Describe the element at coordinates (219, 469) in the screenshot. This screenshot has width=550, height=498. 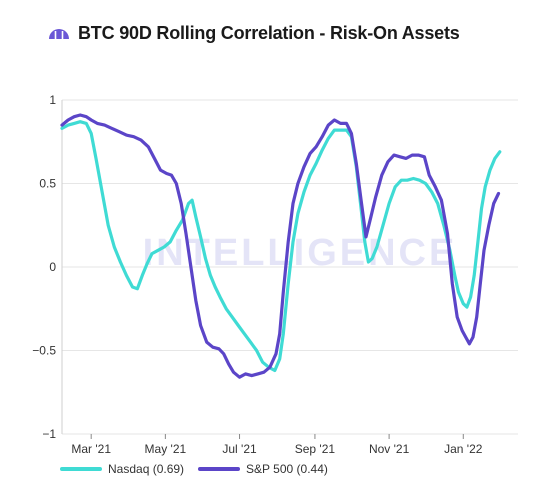
I see `legend-swatch-sp500` at that location.